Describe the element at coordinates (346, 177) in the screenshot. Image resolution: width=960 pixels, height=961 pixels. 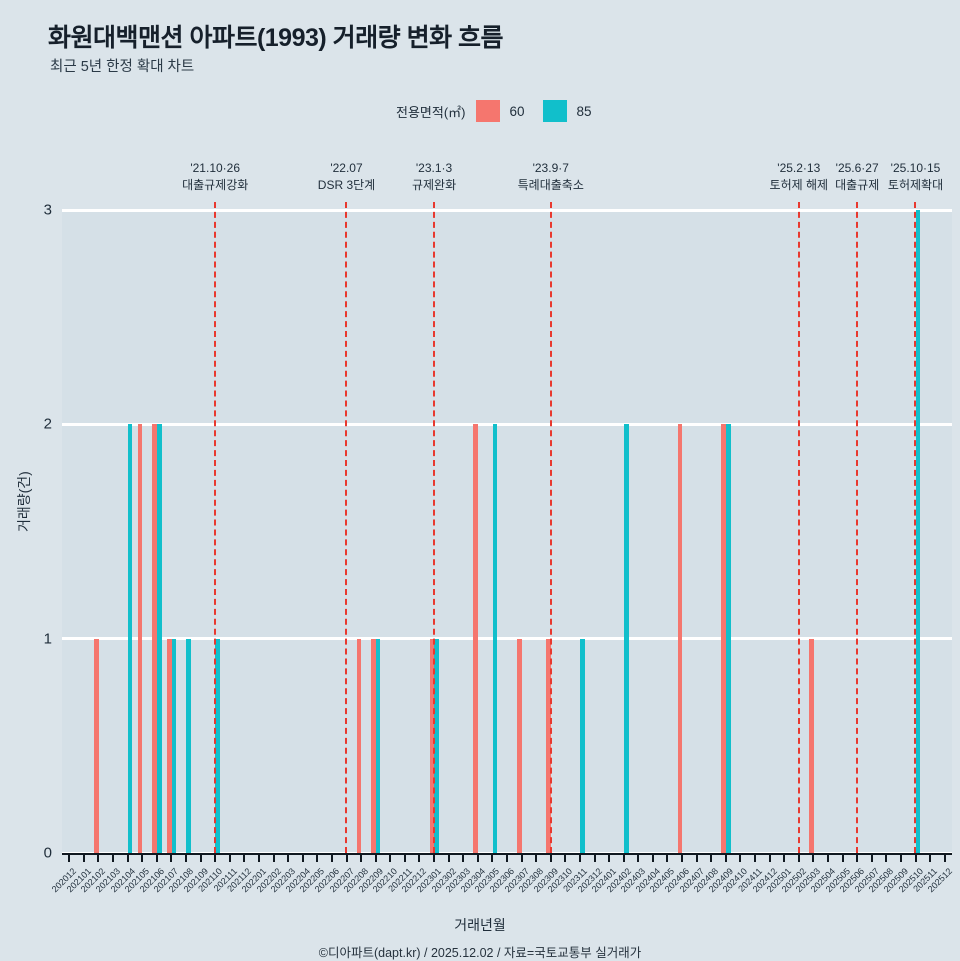
I see `event-label-202207: '22.07 DSR 3단계` at that location.